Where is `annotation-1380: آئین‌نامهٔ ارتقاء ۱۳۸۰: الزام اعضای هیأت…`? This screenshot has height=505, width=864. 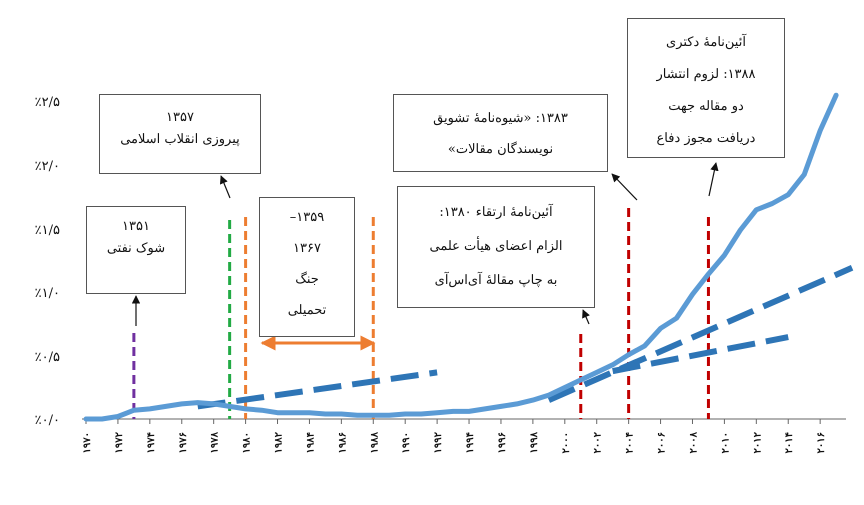 annotation-1380: آئین‌نامهٔ ارتقاء ۱۳۸۰: الزام اعضای هیأت… is located at coordinates (496, 247).